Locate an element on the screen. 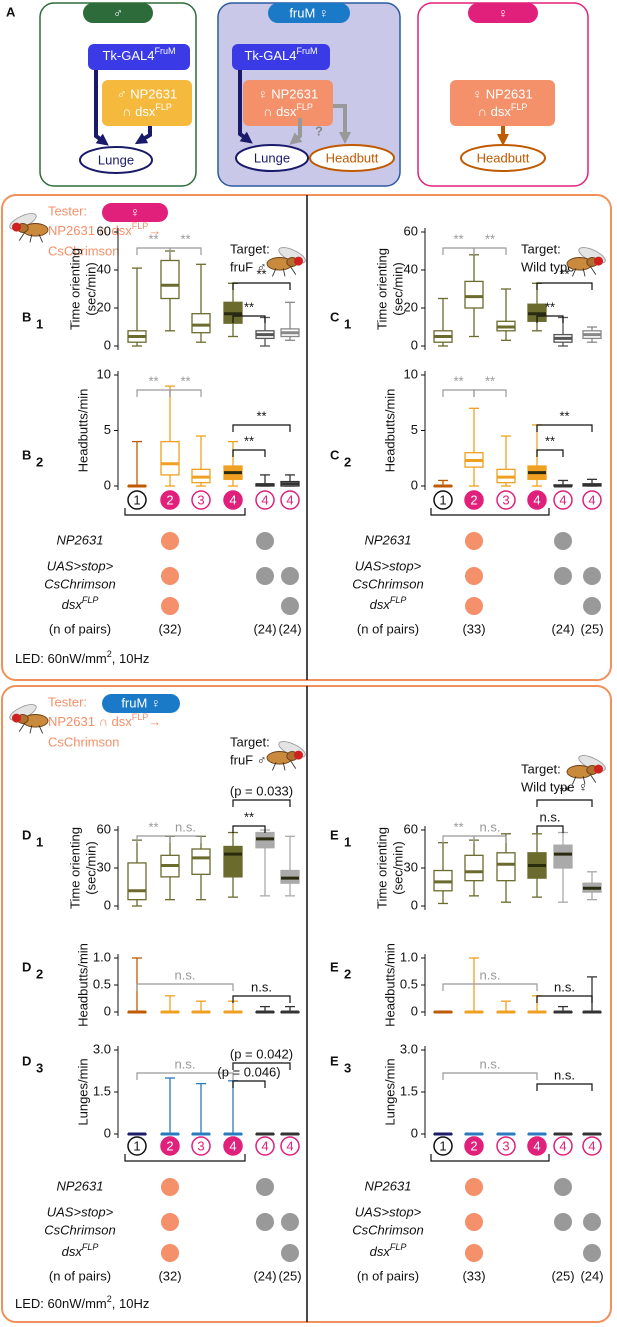 Image resolution: width=617 pixels, height=1327 pixels. behavior-label: Headbutt is located at coordinates (352, 157).